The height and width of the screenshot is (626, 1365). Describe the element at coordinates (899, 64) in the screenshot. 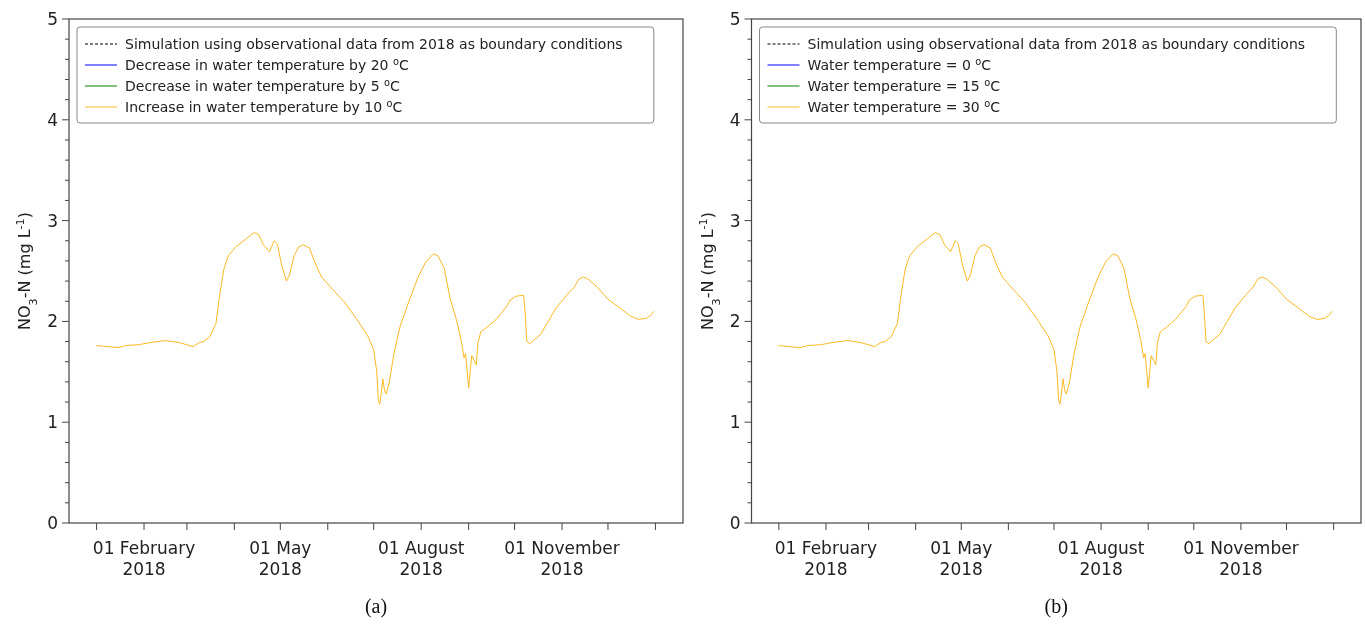

I see `legend-label: Water temperature = 0 $^{o}$C` at that location.